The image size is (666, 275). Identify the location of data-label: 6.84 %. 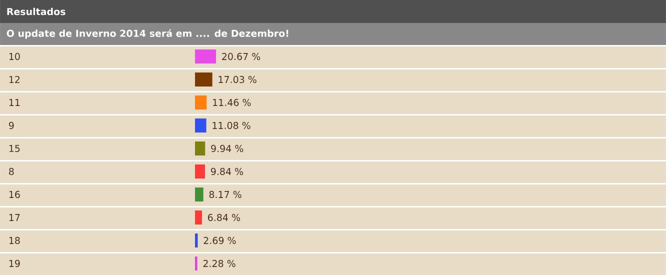
(224, 218).